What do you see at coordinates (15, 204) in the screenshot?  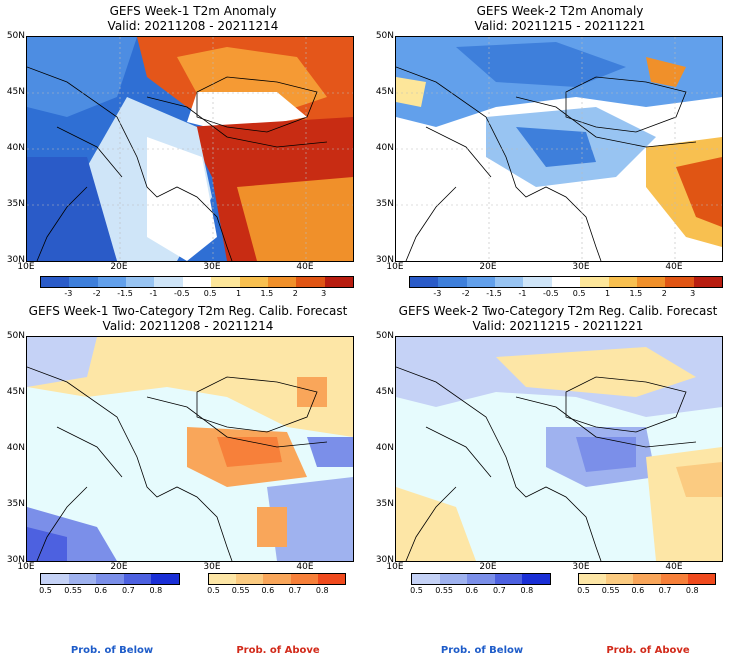 I see `lat-label: 35N` at bounding box center [15, 204].